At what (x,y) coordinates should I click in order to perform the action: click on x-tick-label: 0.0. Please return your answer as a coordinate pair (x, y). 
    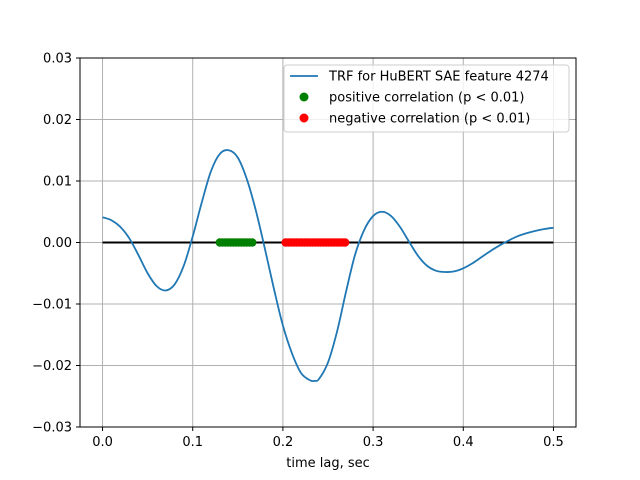
    Looking at the image, I should click on (102, 442).